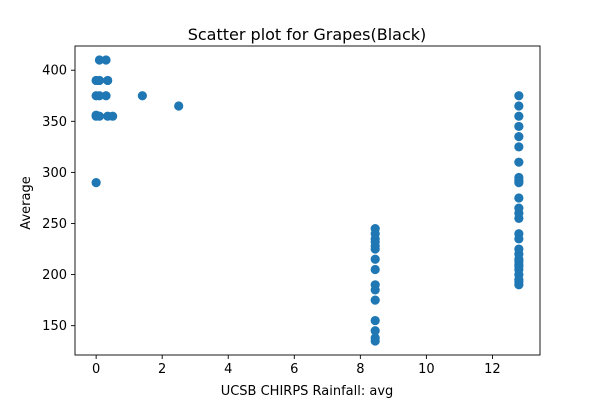  I want to click on x-tick-label: 6, so click(294, 369).